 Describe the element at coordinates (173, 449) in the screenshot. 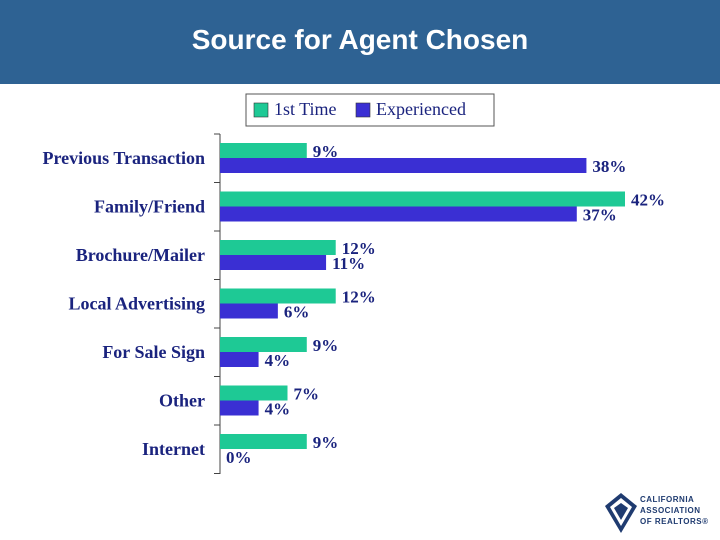

I see `category-label-internet: Internet` at that location.